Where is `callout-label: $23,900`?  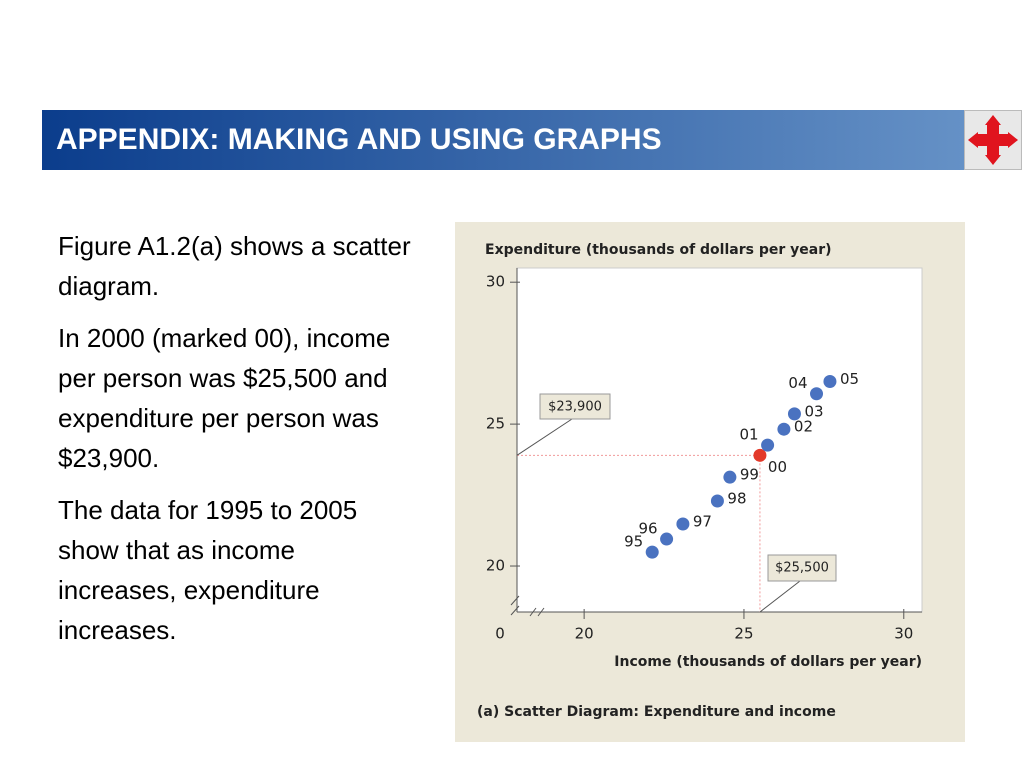 callout-label: $23,900 is located at coordinates (575, 407).